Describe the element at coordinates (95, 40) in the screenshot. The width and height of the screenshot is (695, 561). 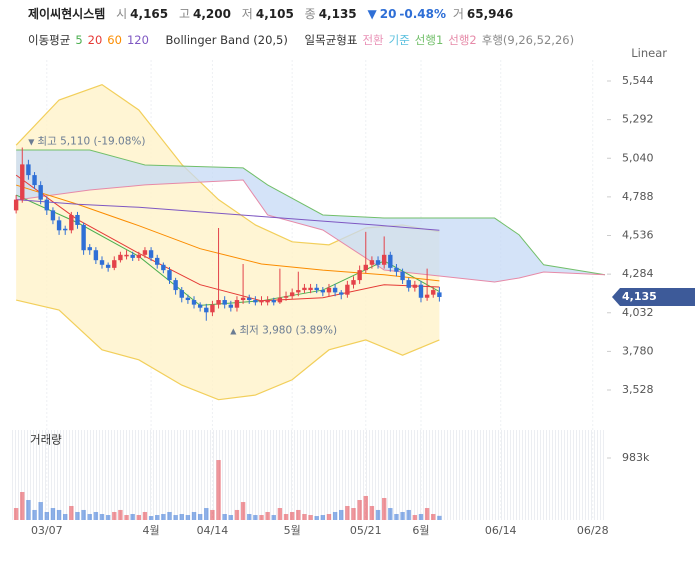
I see `legend-item: 20` at that location.